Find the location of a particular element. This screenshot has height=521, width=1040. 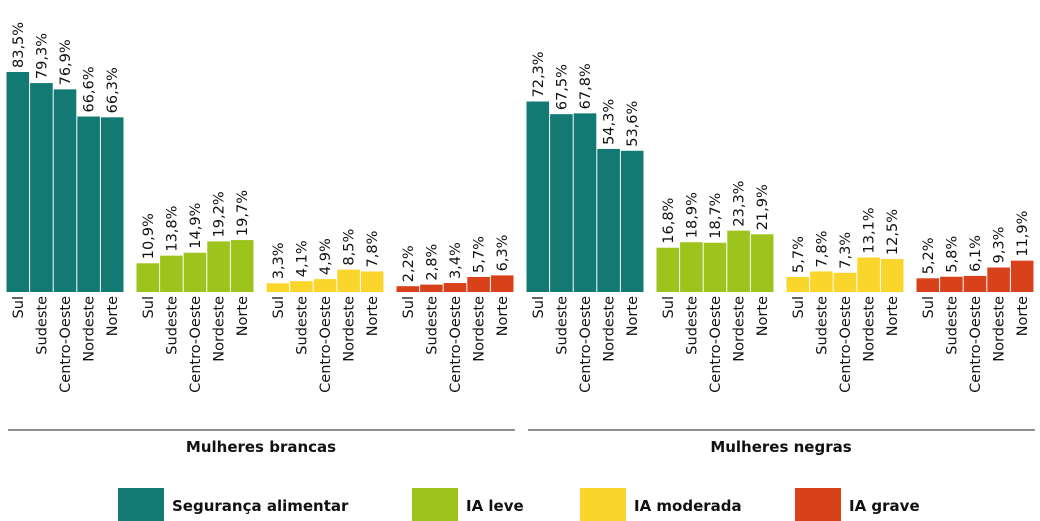

value-label: 67,5% is located at coordinates (562, 87).